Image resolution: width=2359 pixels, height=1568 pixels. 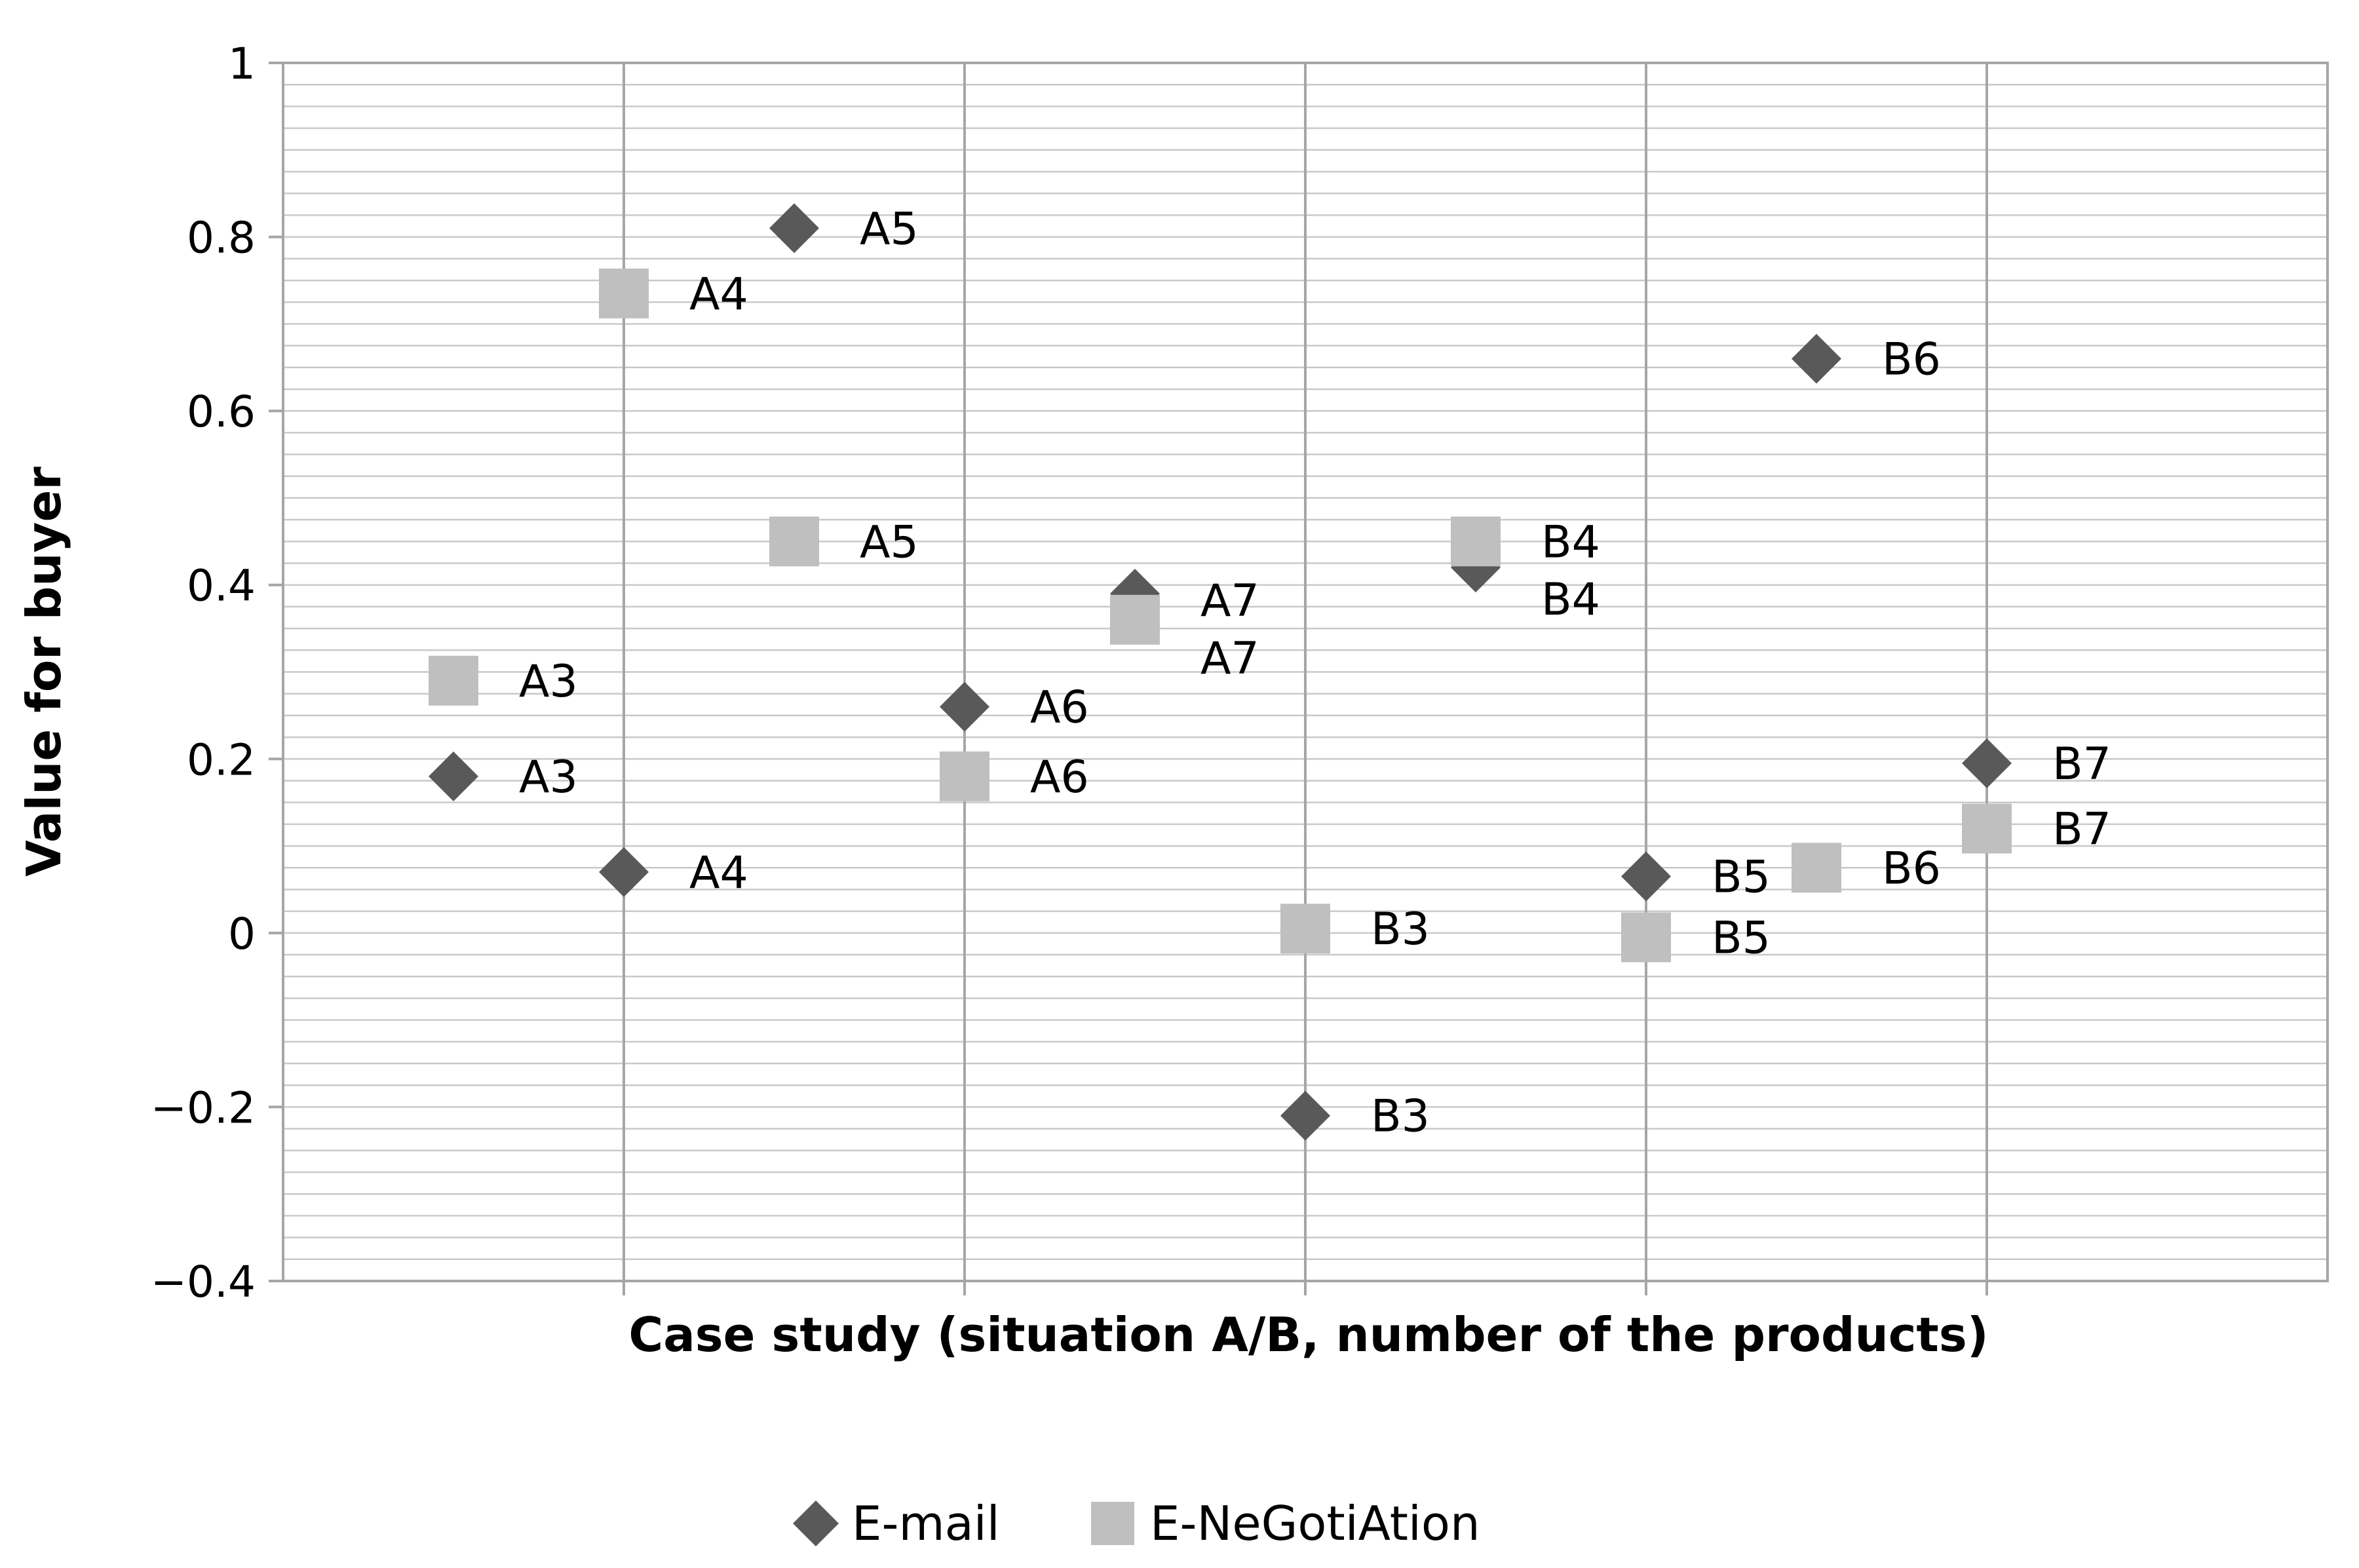 What do you see at coordinates (242, 934) in the screenshot?
I see `y-tick-label: 0` at bounding box center [242, 934].